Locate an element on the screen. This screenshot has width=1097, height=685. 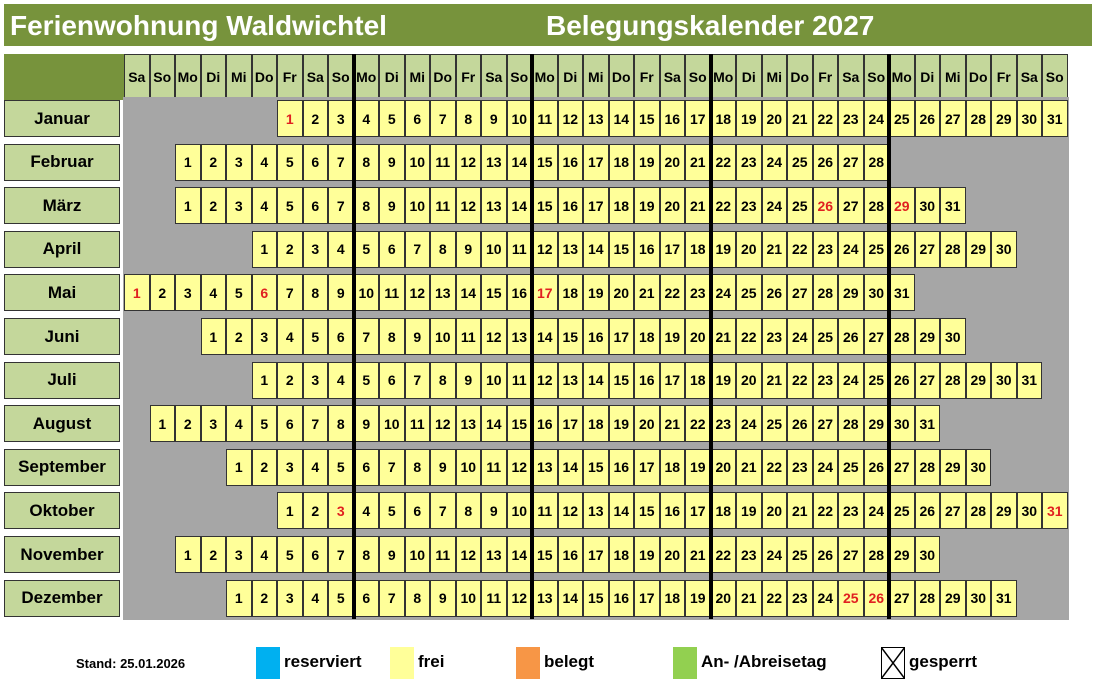
day-cell: 9 is located at coordinates (443, 467).